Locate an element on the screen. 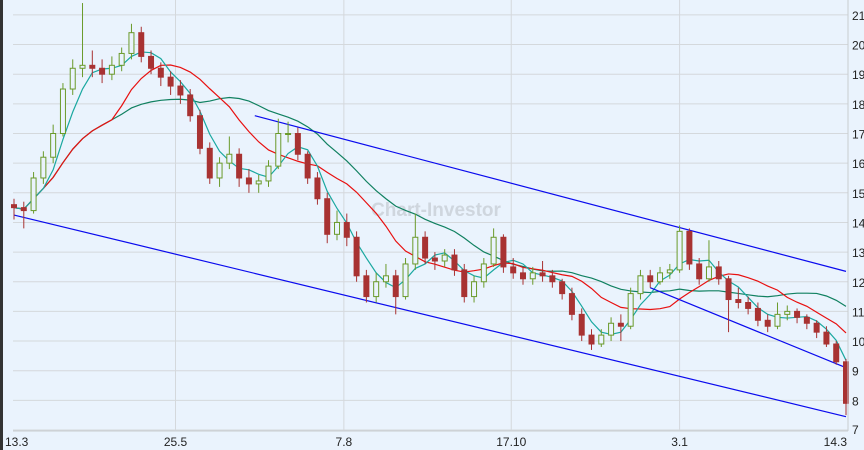 The height and width of the screenshot is (450, 864). y-tick-label: 12 is located at coordinates (858, 283).